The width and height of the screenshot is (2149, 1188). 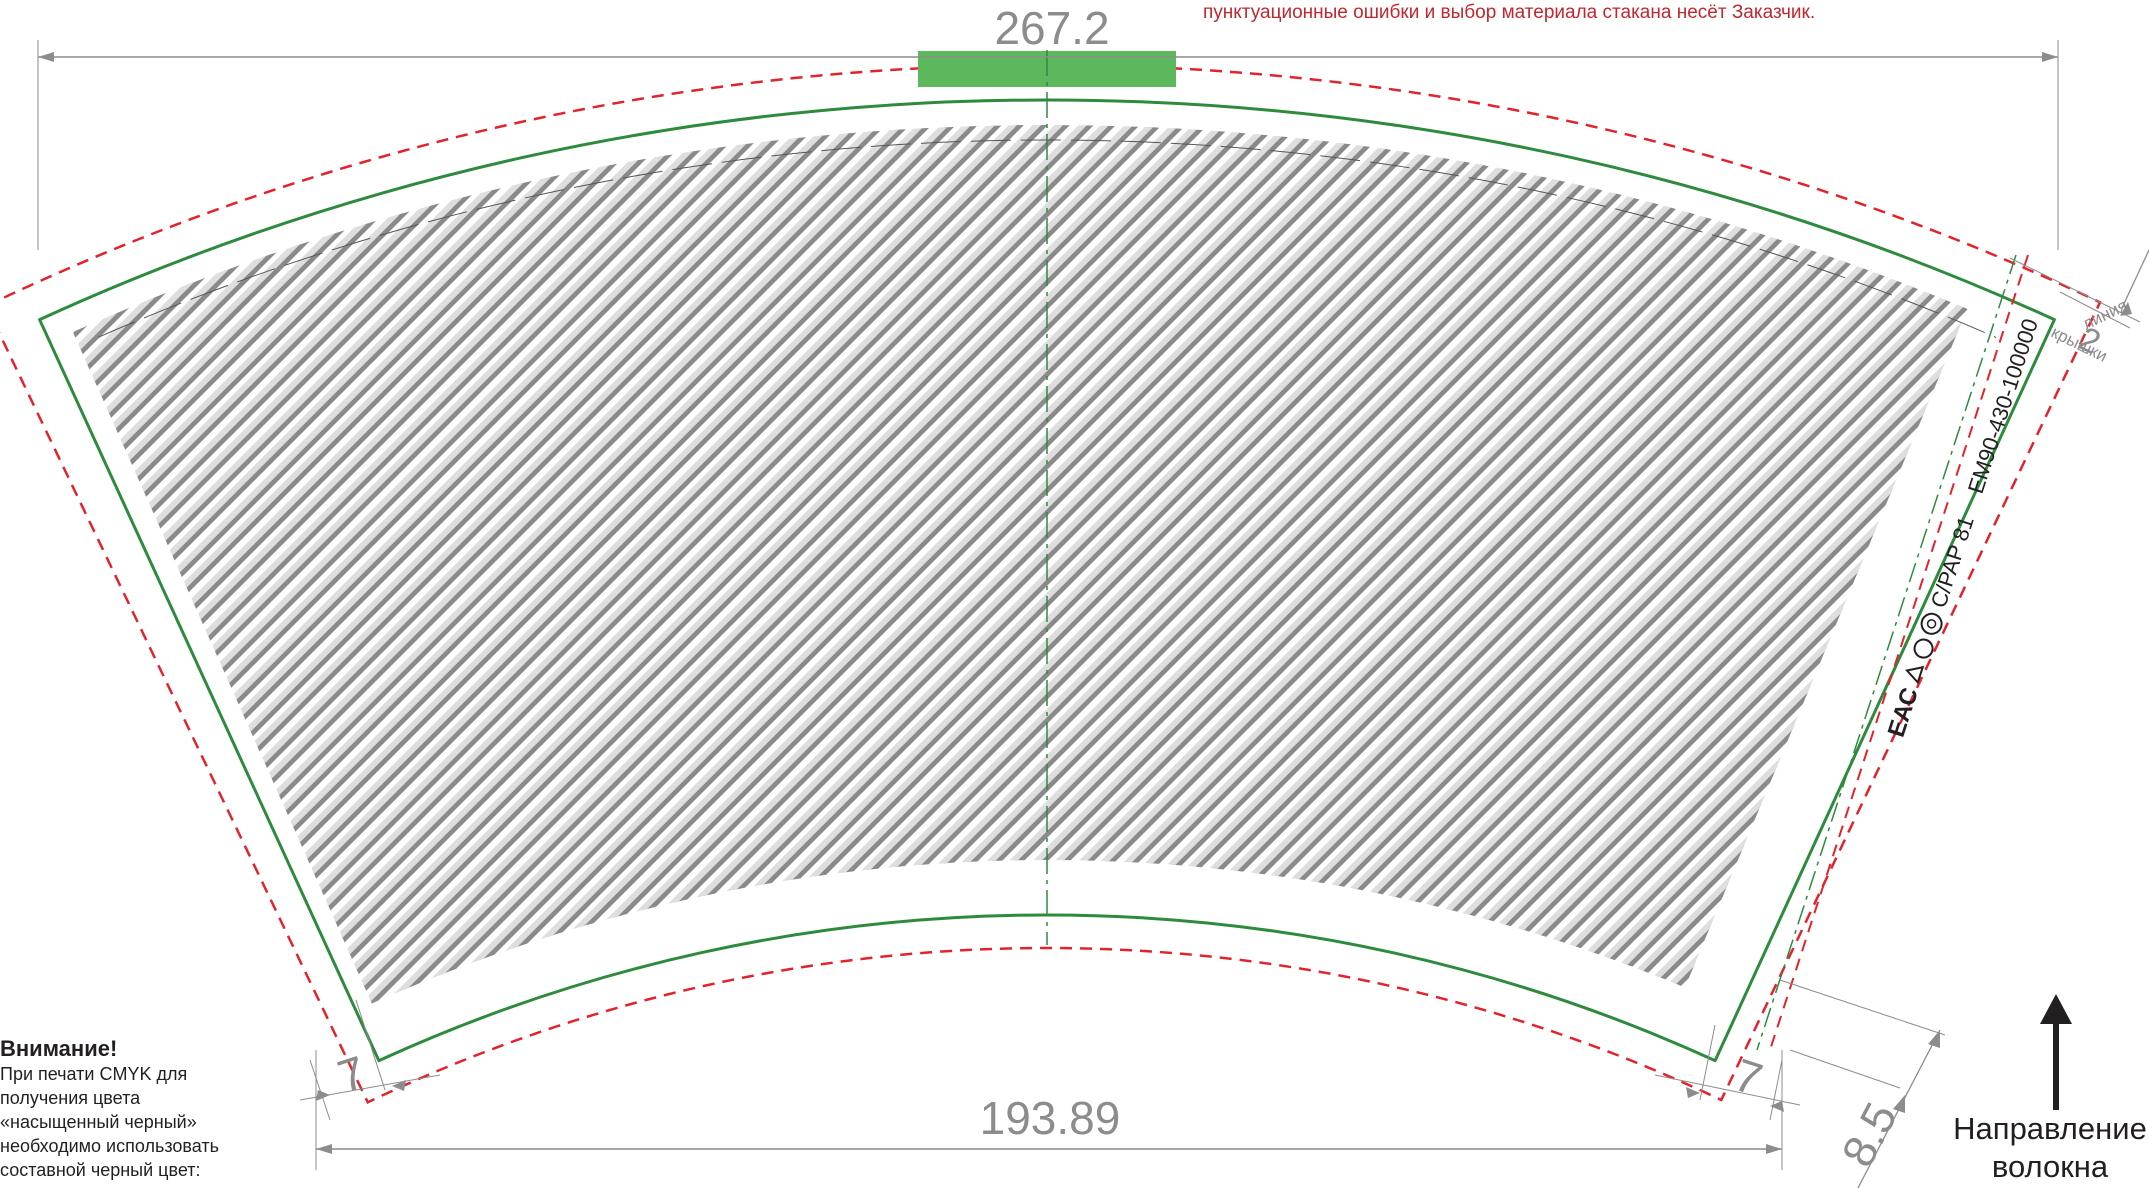 I want to click on left-margin-dimension, so click(x=370, y=1060).